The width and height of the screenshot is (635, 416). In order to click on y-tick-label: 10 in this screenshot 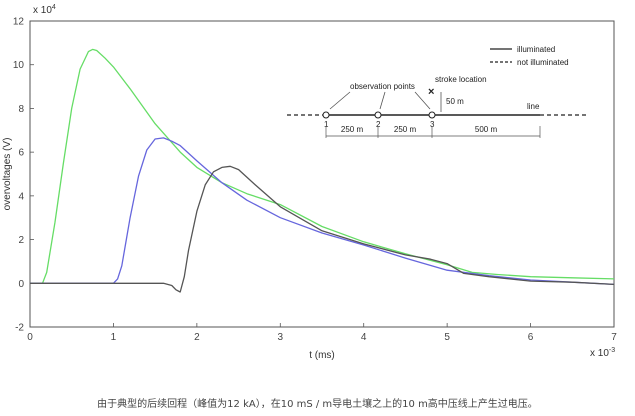, I will do `click(19, 65)`.